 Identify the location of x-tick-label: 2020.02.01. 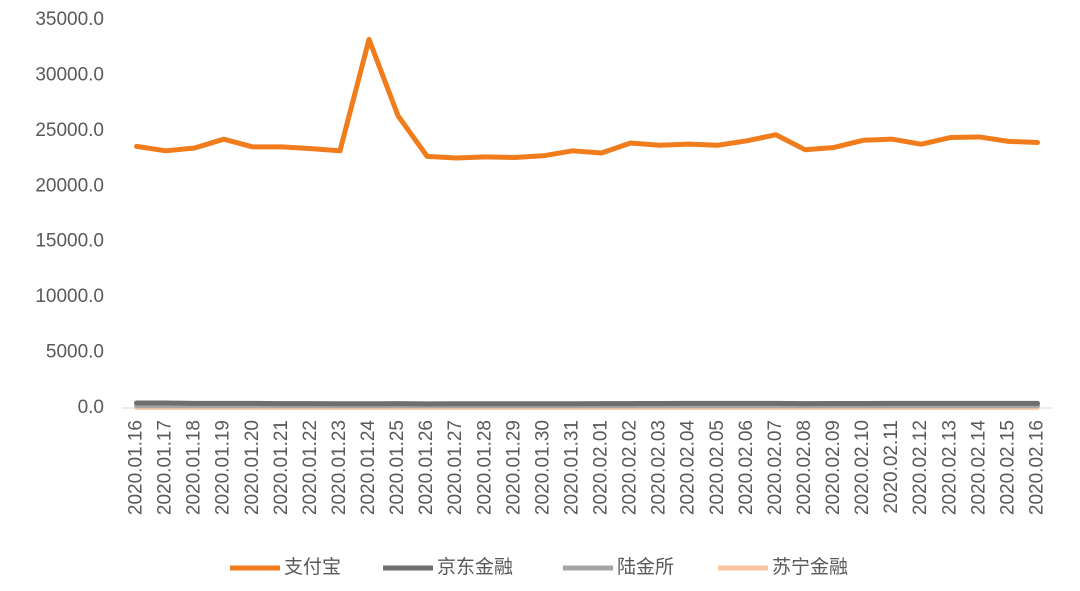
(601, 467).